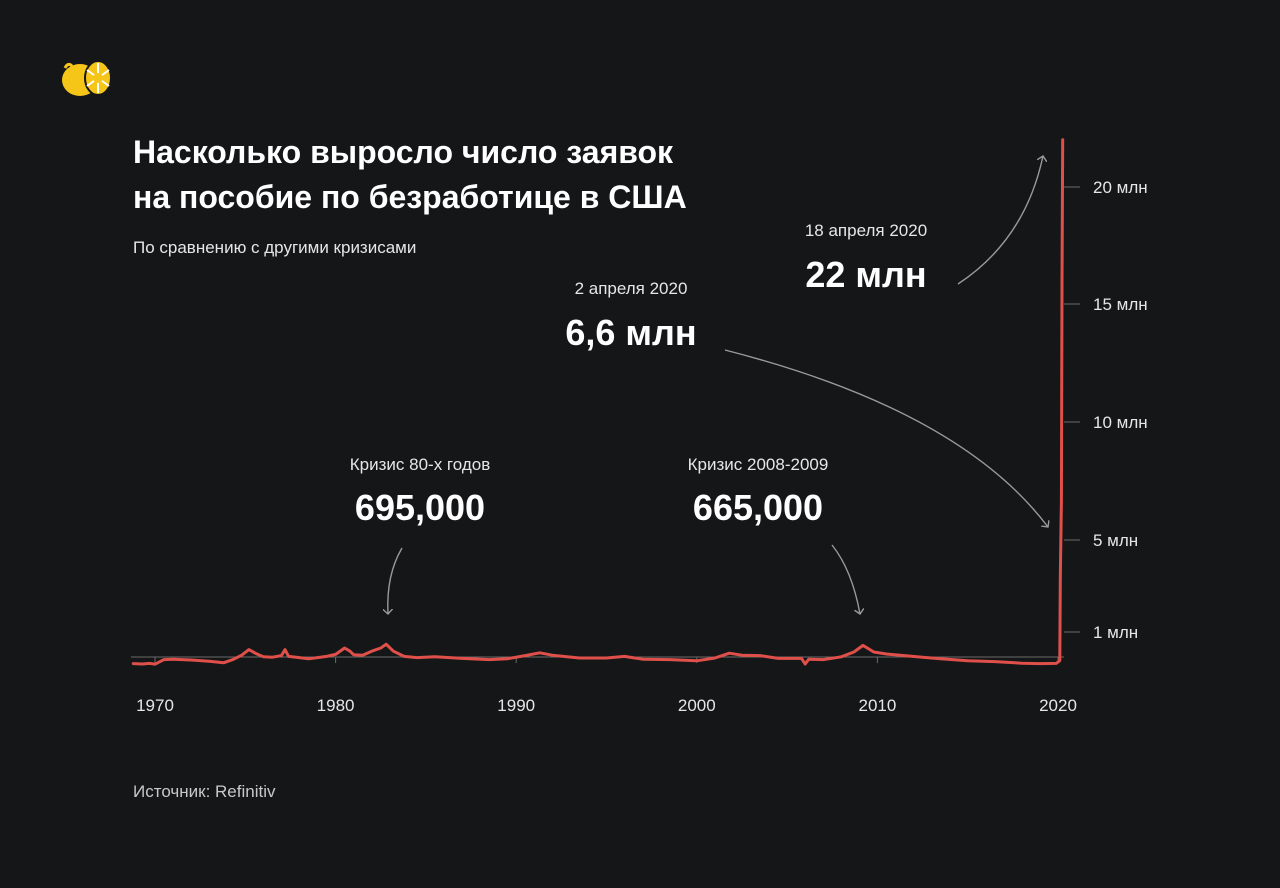 The height and width of the screenshot is (888, 1280). Describe the element at coordinates (1106, 410) in the screenshot. I see `y-axis-ticks: 1 млн 5 млн 10 млн 15 млн 20 млн` at that location.